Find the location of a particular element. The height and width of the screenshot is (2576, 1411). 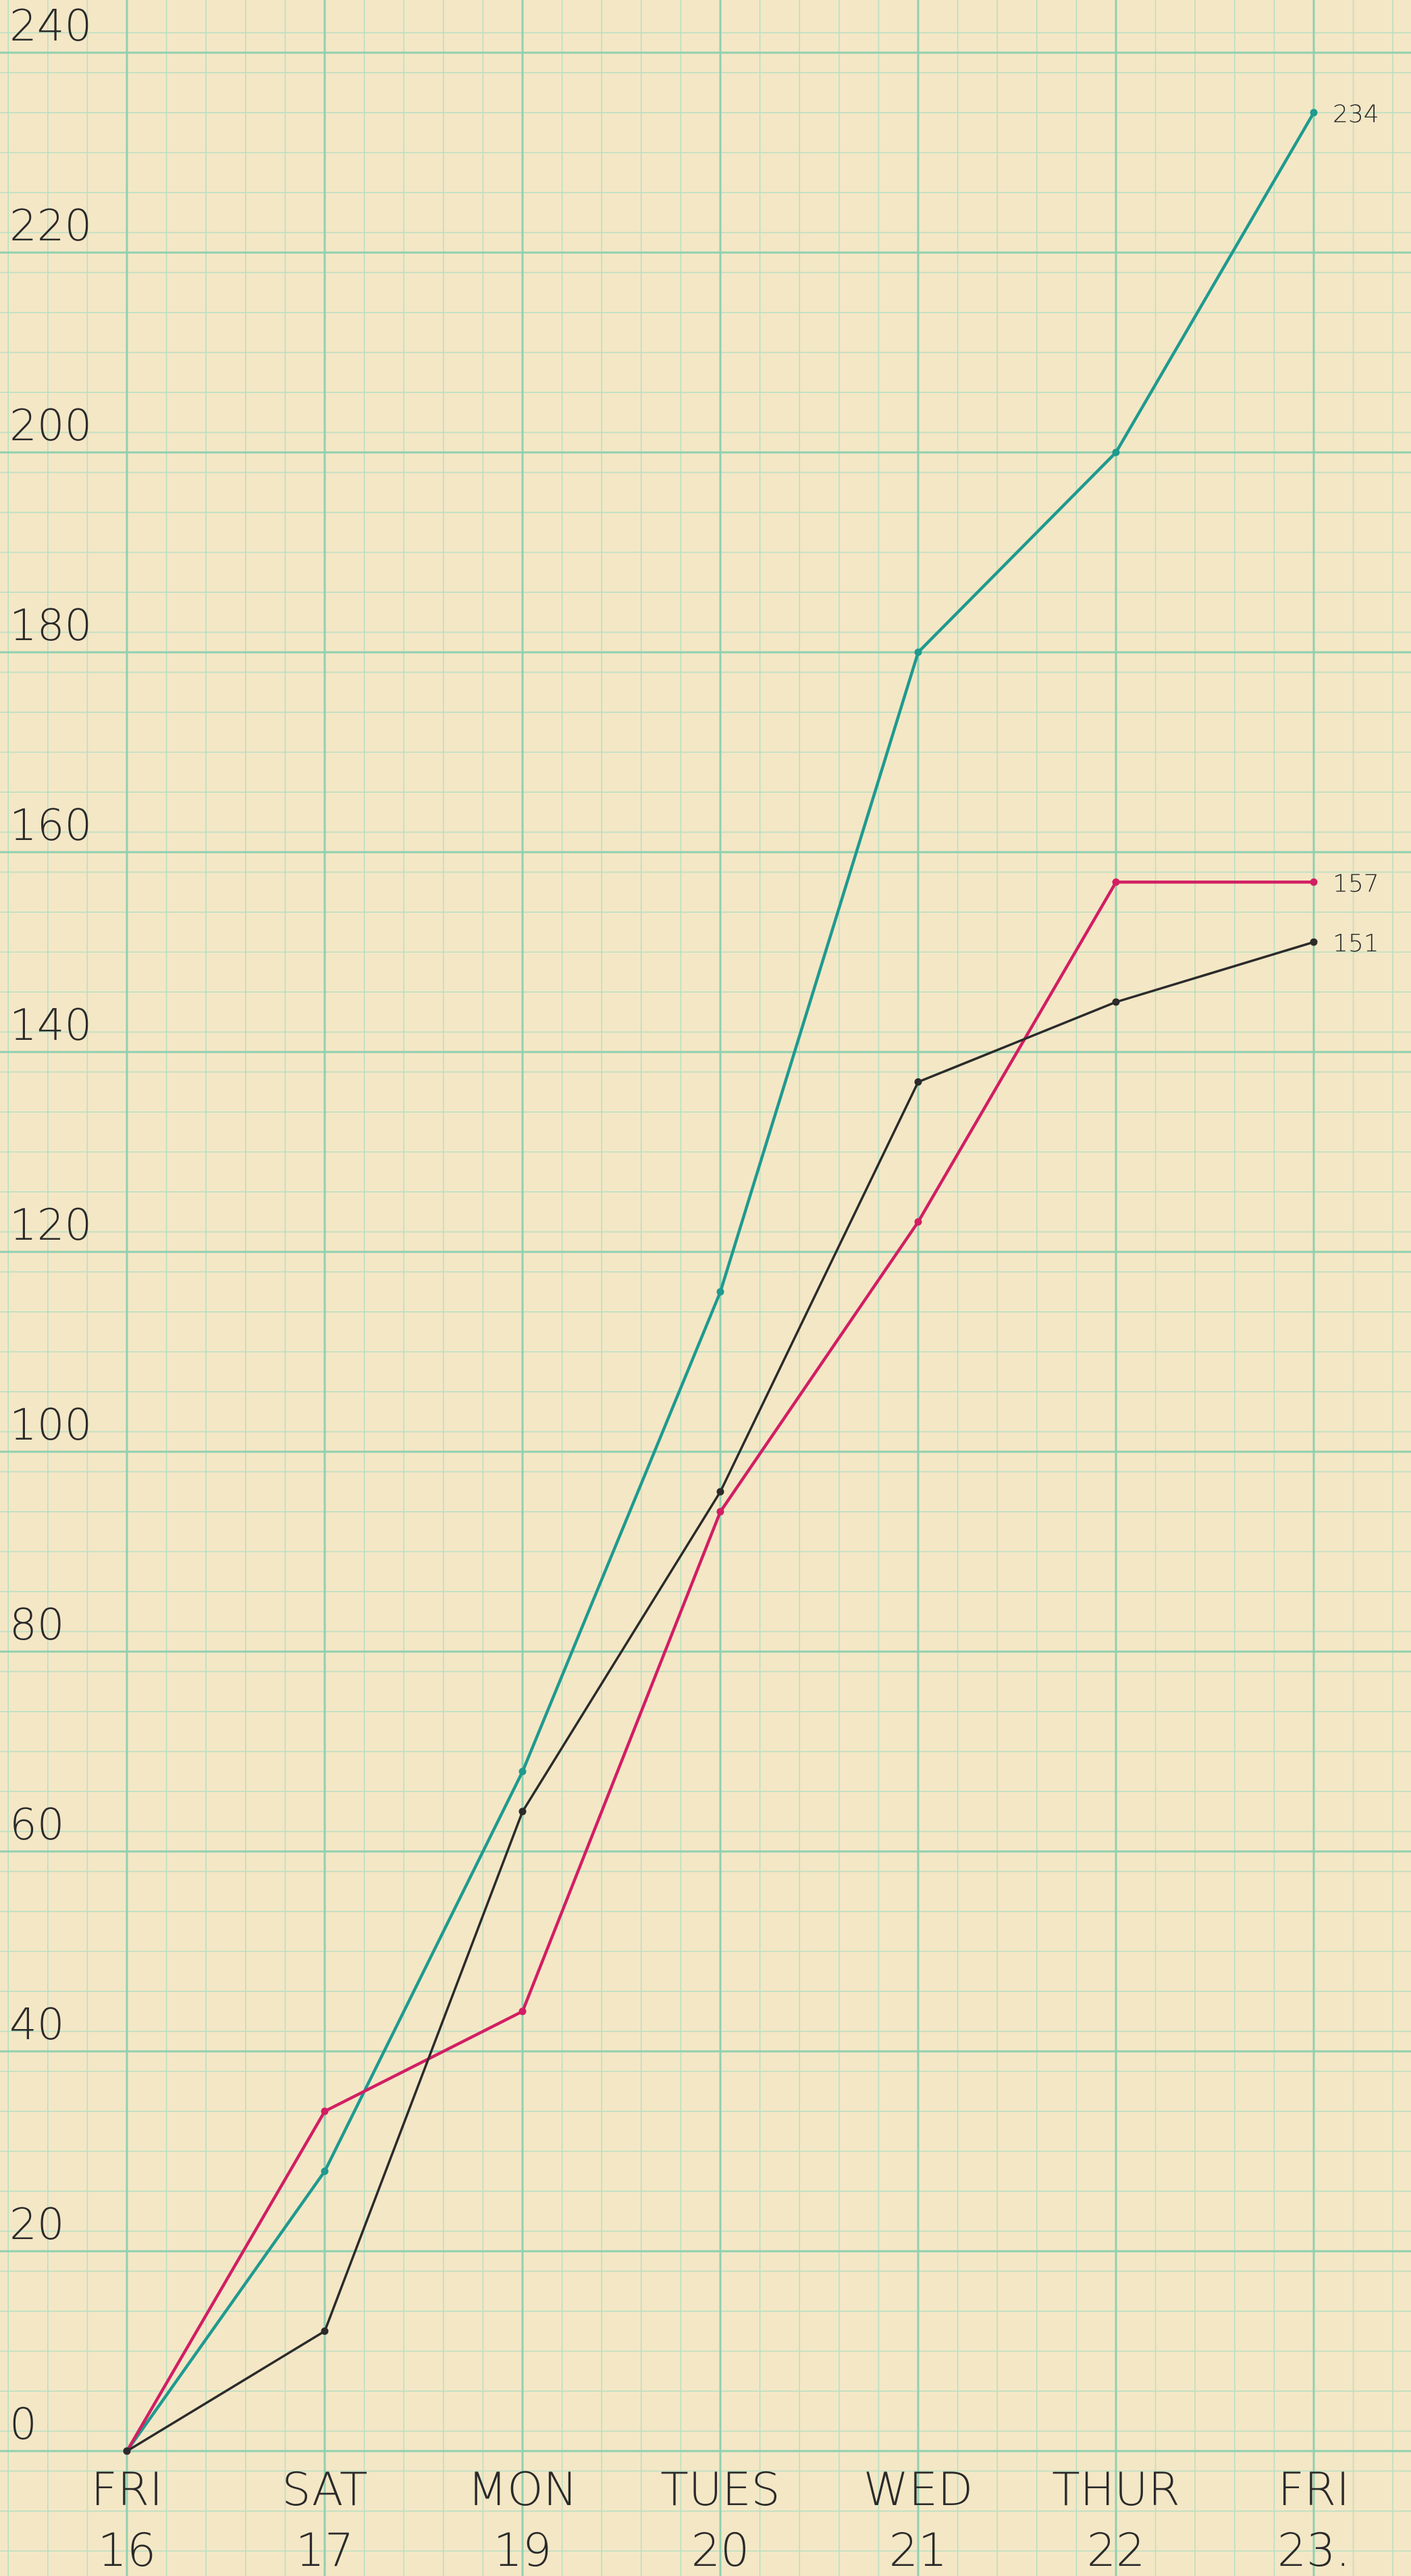

x-axis-tick-labels: FRI 16 SAT 17 MON 19 TUES 20 WED 21 THUR 22 FRI 23. is located at coordinates (720, 2519).